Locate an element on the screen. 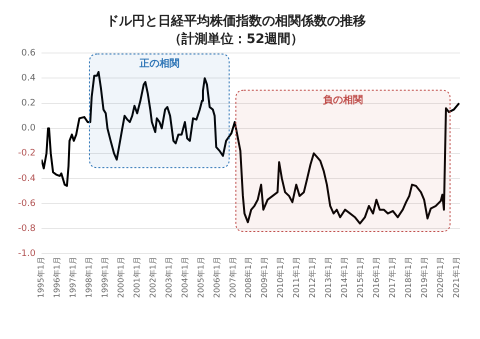  x-tick-label: 2010年1月 is located at coordinates (281, 277).